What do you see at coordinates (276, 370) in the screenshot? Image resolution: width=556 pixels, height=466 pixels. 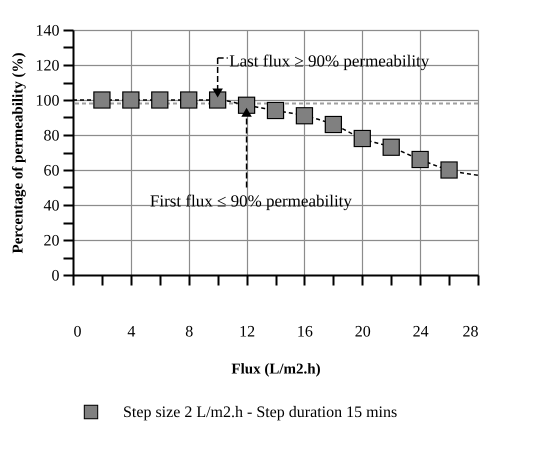 I see `x-axis-title: Flux (L/m2.h)` at bounding box center [276, 370].